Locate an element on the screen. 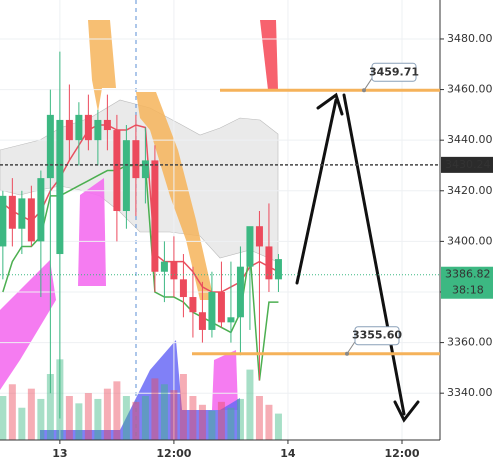  y-tick-label: 3420.00 is located at coordinates (470, 190).